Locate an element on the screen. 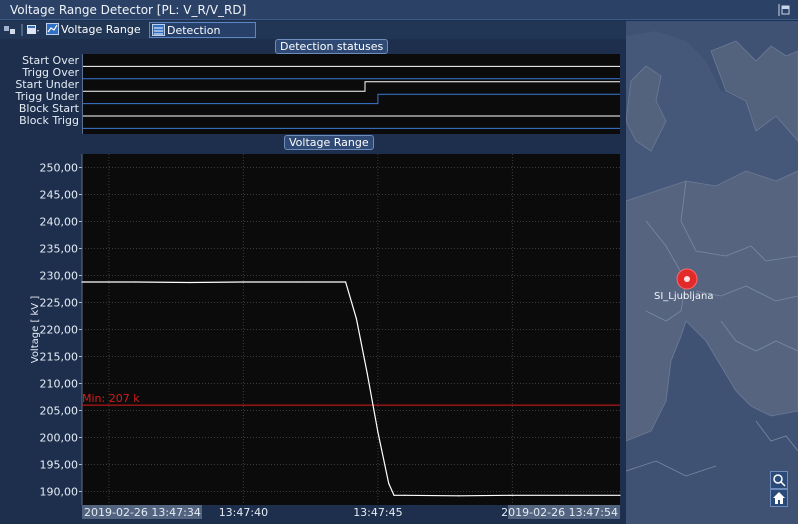  y-axis-label: Voltage [ kV ] is located at coordinates (35, 330).